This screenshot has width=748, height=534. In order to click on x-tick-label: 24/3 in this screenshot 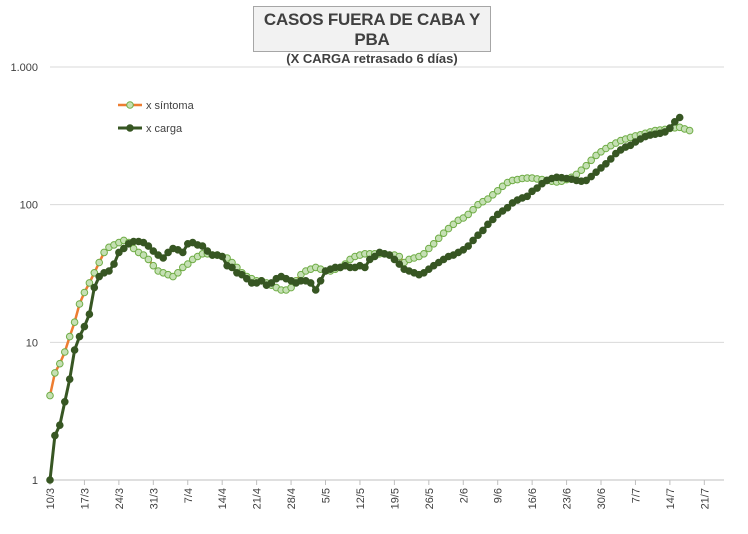, I will do `click(120, 498)`.